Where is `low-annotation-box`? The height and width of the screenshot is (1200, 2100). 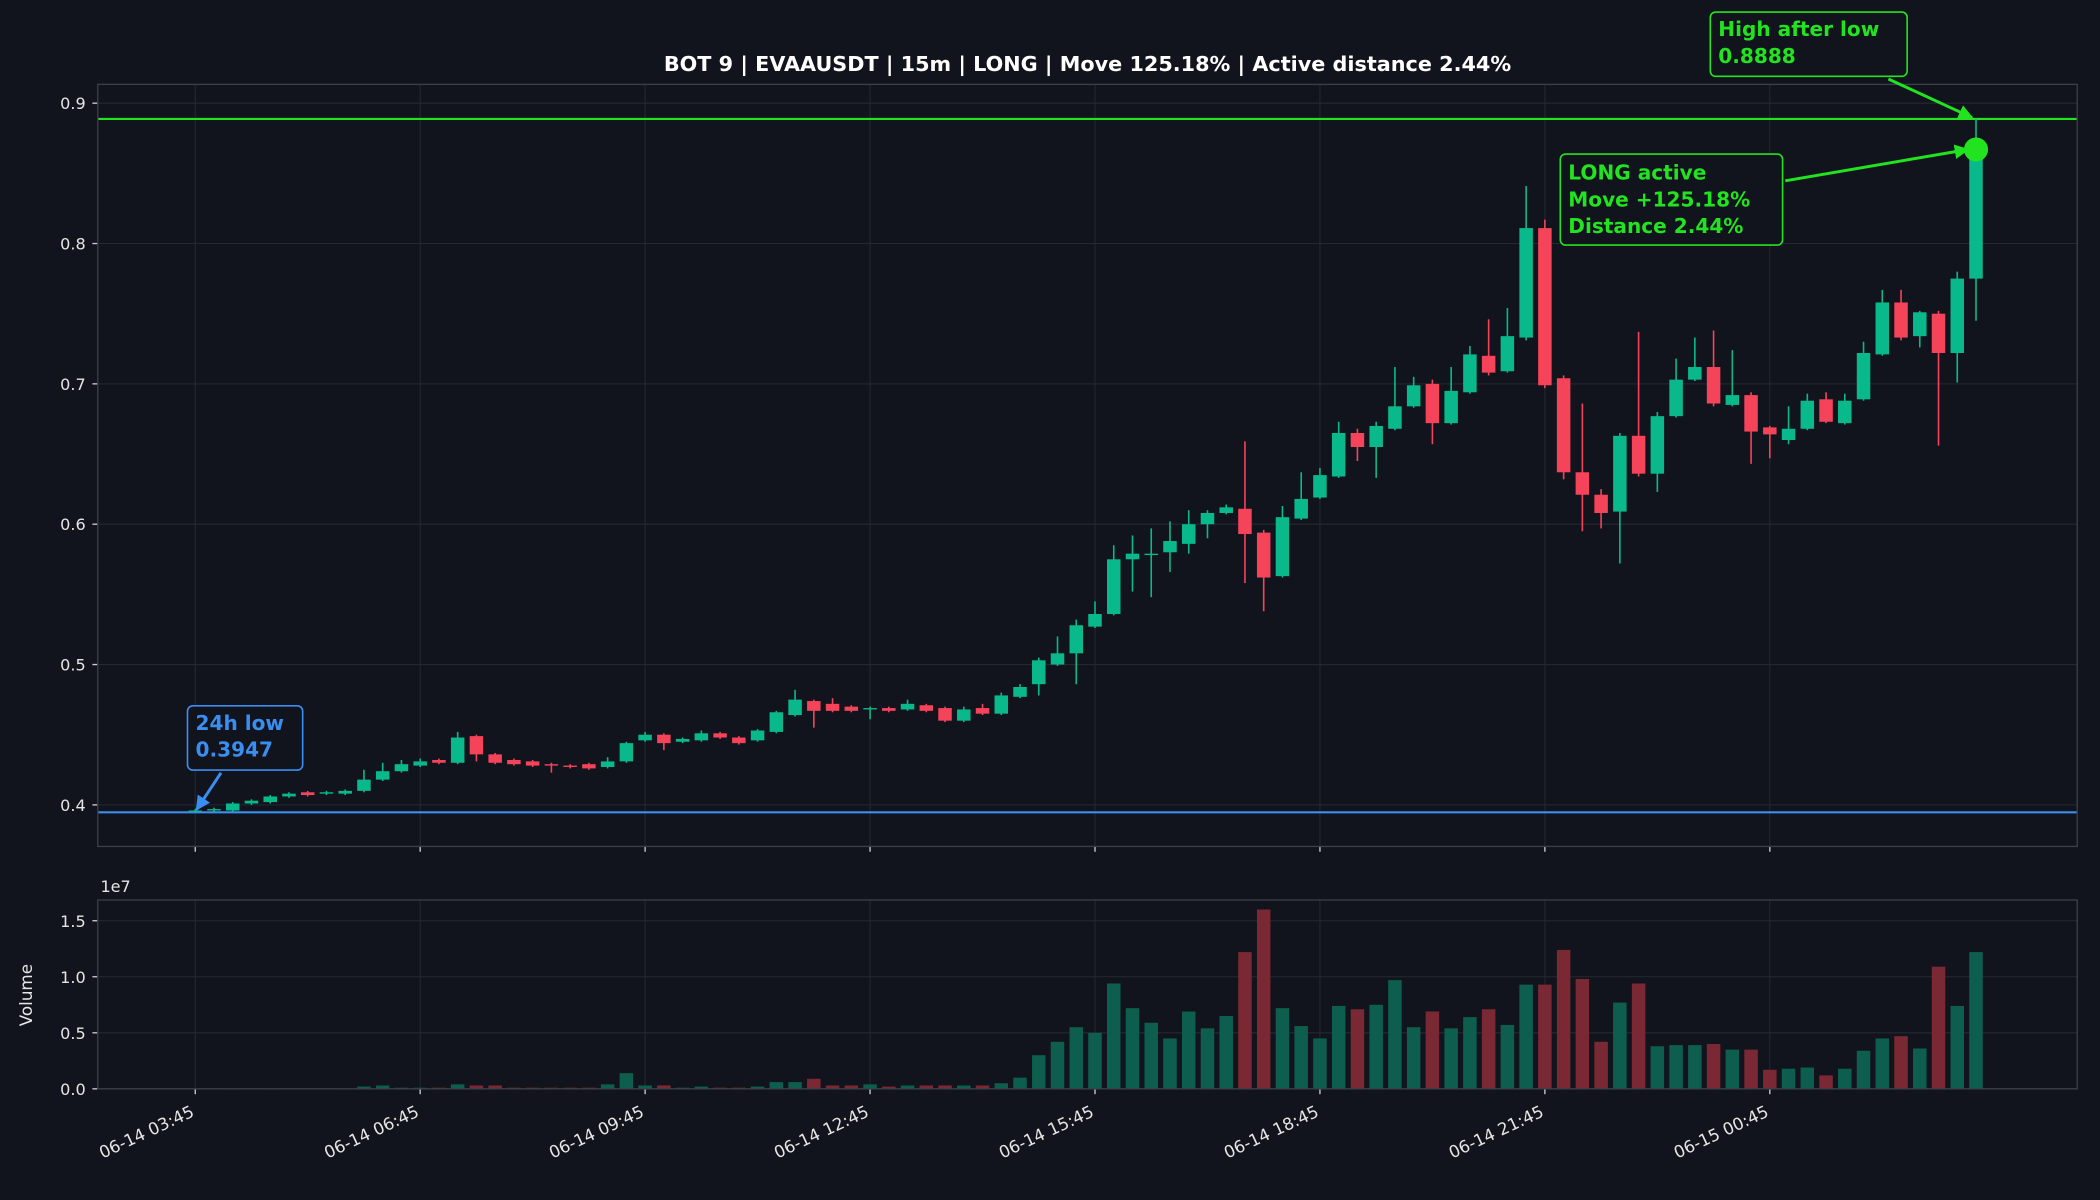
low-annotation-box is located at coordinates (245, 738).